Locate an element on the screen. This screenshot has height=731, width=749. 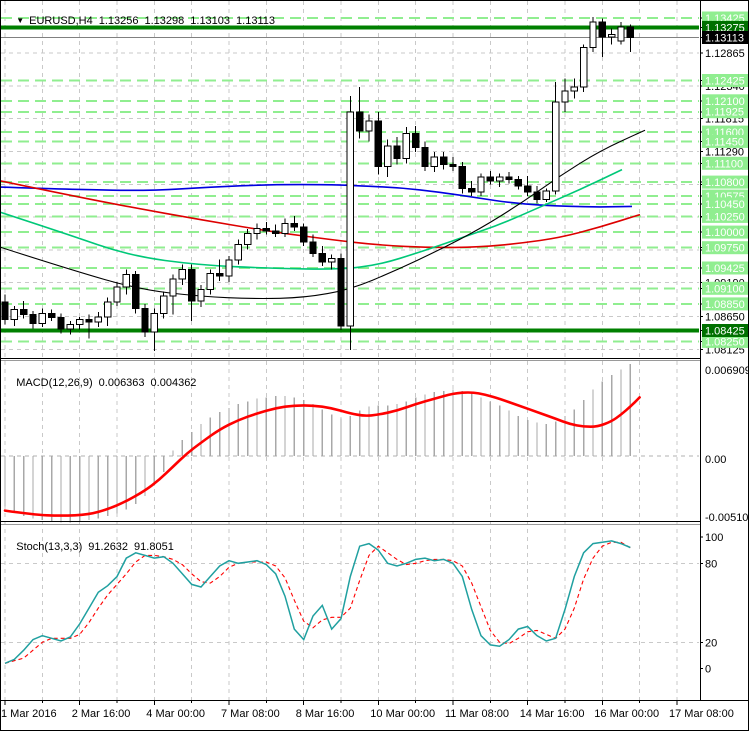
level-price-label: 1.09750 is located at coordinates (725, 248).